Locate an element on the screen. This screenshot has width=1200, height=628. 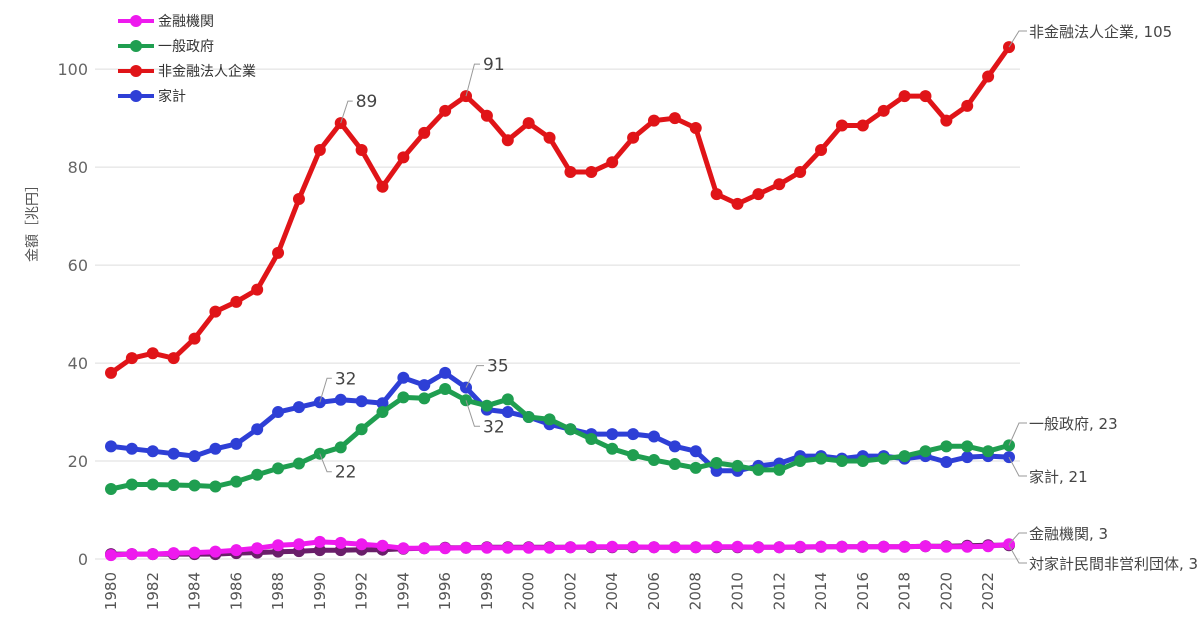
legend-item-financial: 金融機関 is located at coordinates (187, 20).